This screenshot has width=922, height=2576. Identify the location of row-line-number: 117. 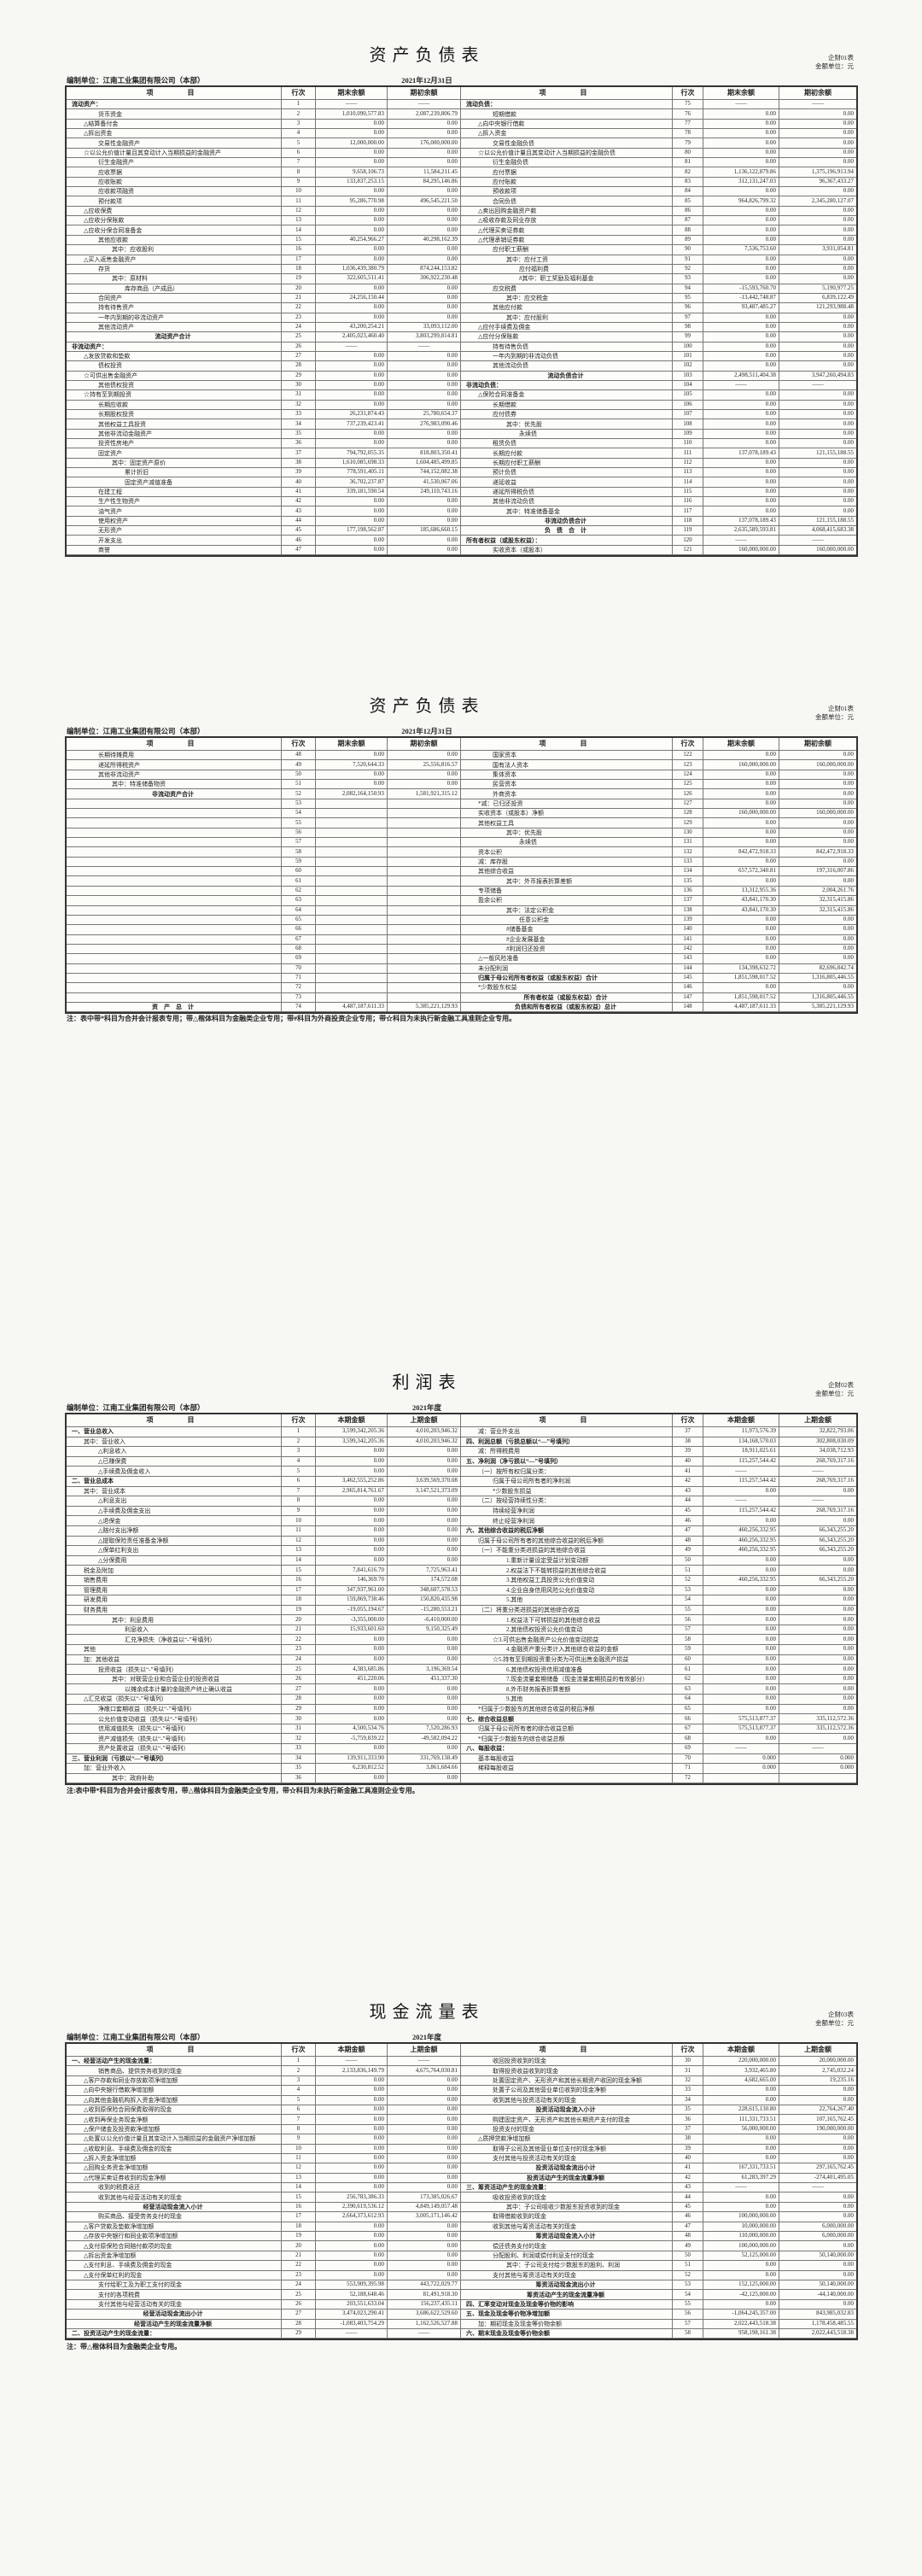
(688, 512).